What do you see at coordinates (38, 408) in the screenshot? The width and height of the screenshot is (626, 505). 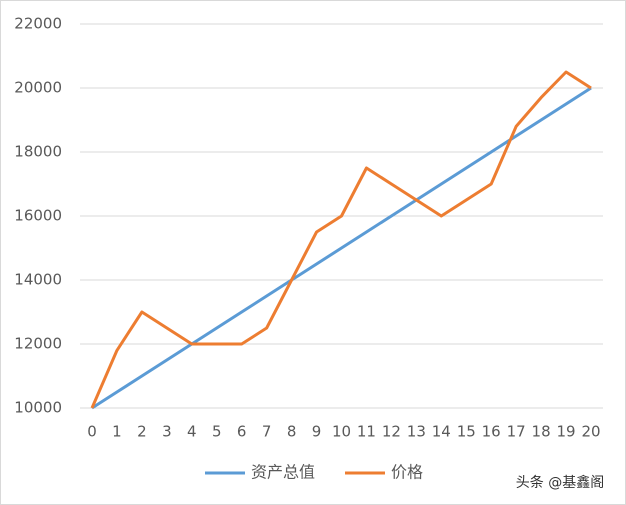 I see `y-tick-label: 10000` at bounding box center [38, 408].